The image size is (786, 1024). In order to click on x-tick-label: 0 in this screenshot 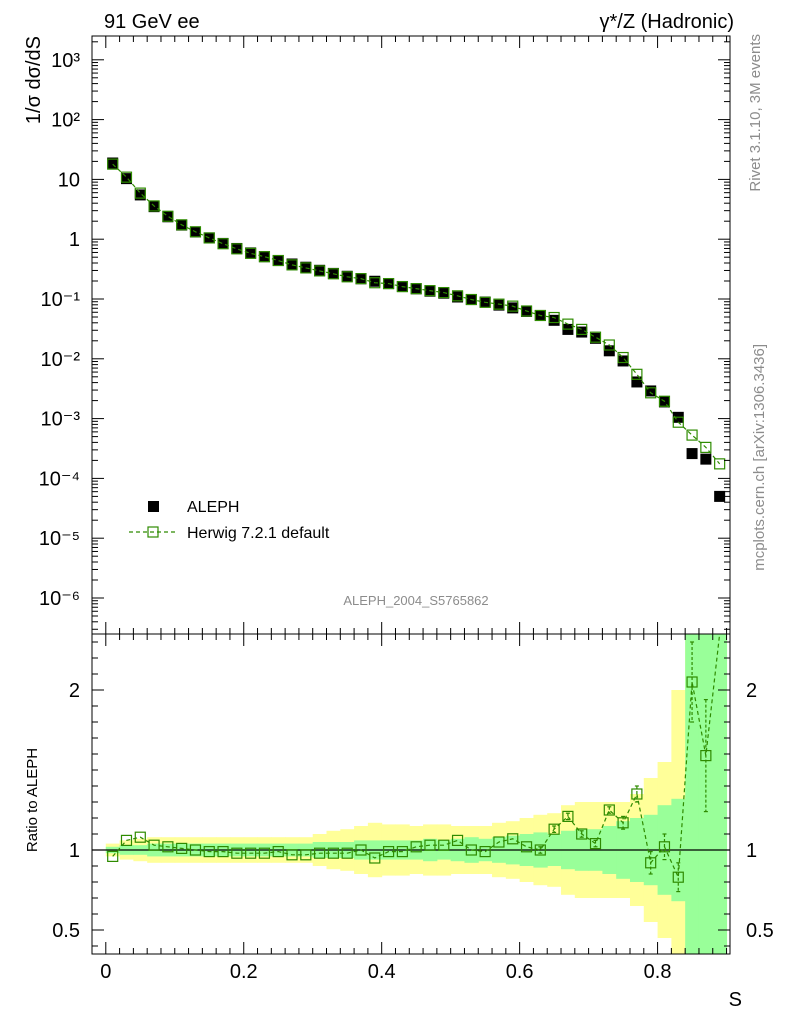, I will do `click(105, 972)`.